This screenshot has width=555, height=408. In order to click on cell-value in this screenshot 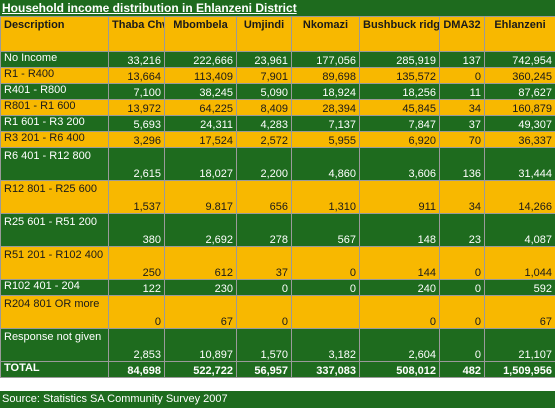, I will do `click(325, 312)`.